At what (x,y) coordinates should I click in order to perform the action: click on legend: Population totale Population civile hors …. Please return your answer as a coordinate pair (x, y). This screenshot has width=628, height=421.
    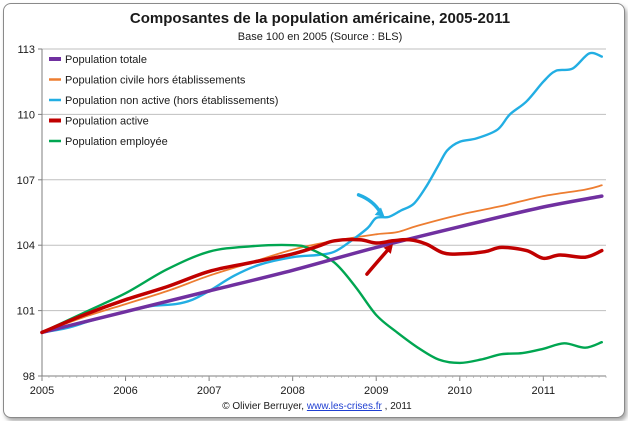
    Looking at the image, I should click on (163, 101).